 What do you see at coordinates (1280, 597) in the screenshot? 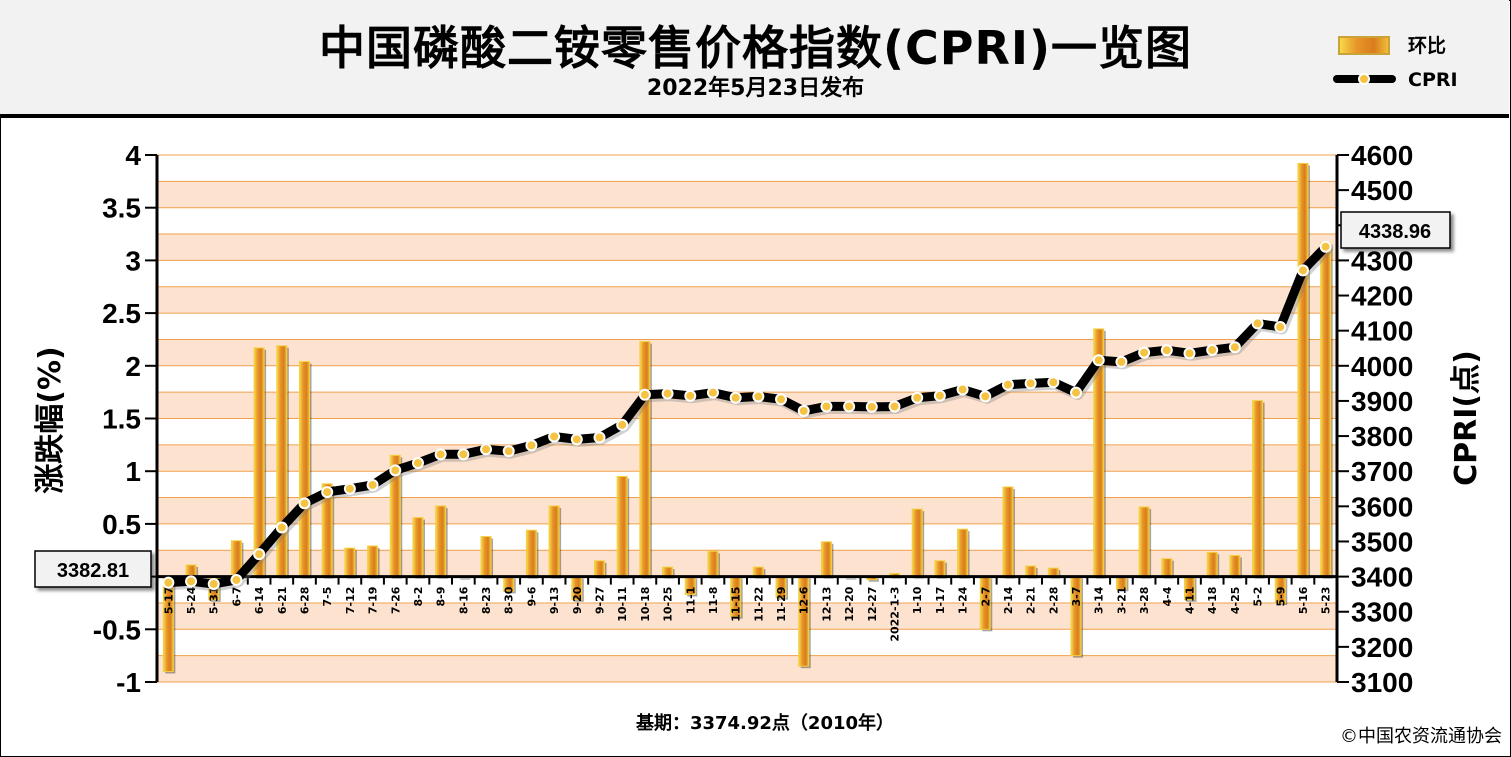
I see `category-label-5-9: 5-9` at bounding box center [1280, 597].